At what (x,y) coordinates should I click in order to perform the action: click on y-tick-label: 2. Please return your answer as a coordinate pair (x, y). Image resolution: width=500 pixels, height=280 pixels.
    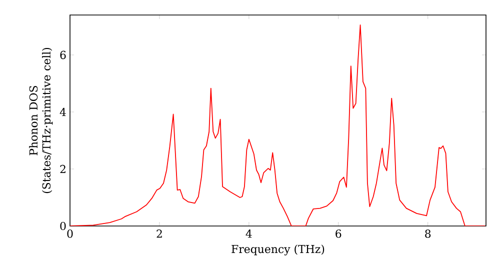
    Looking at the image, I should click on (63, 169).